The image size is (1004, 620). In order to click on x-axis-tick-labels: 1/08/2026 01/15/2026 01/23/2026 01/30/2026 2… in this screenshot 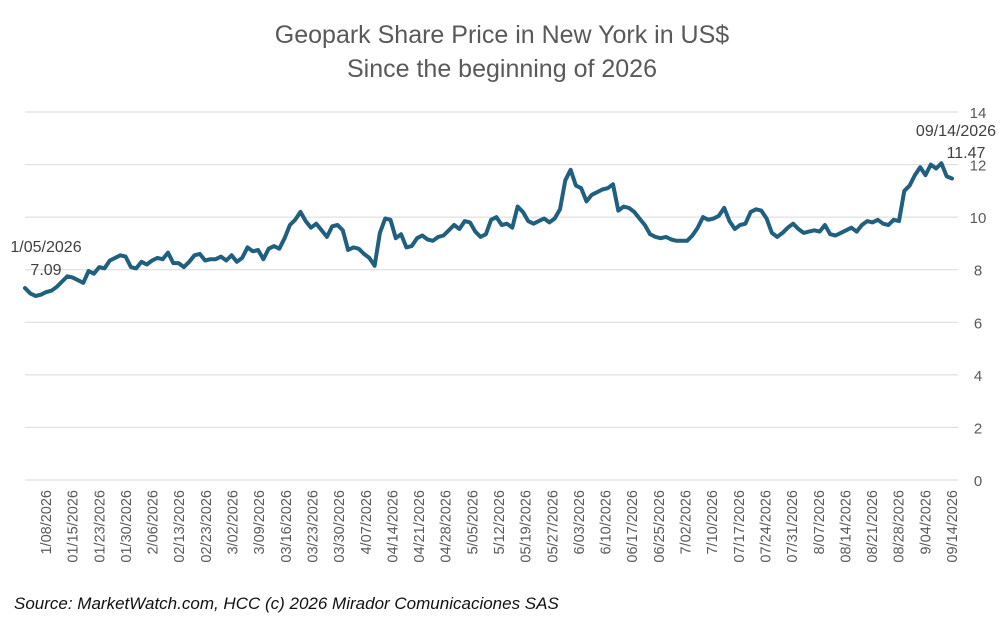, I will do `click(500, 526)`.